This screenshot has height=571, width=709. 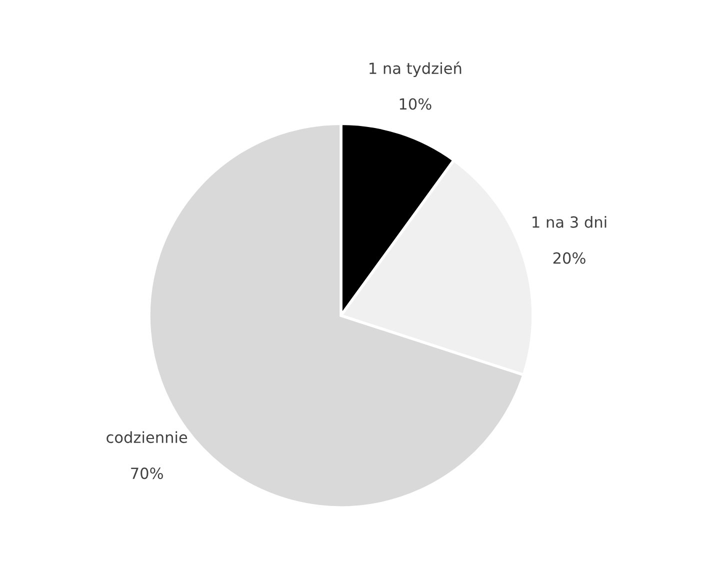 I want to click on slice-label: 1 na 3 dni, so click(x=569, y=222).